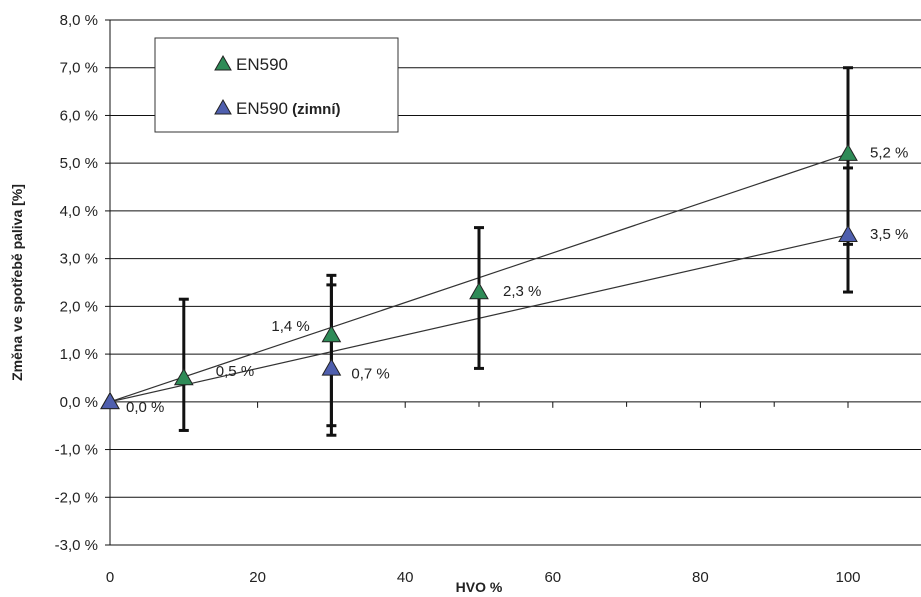 The width and height of the screenshot is (921, 597). I want to click on data-label: 5,2 %, so click(889, 153).